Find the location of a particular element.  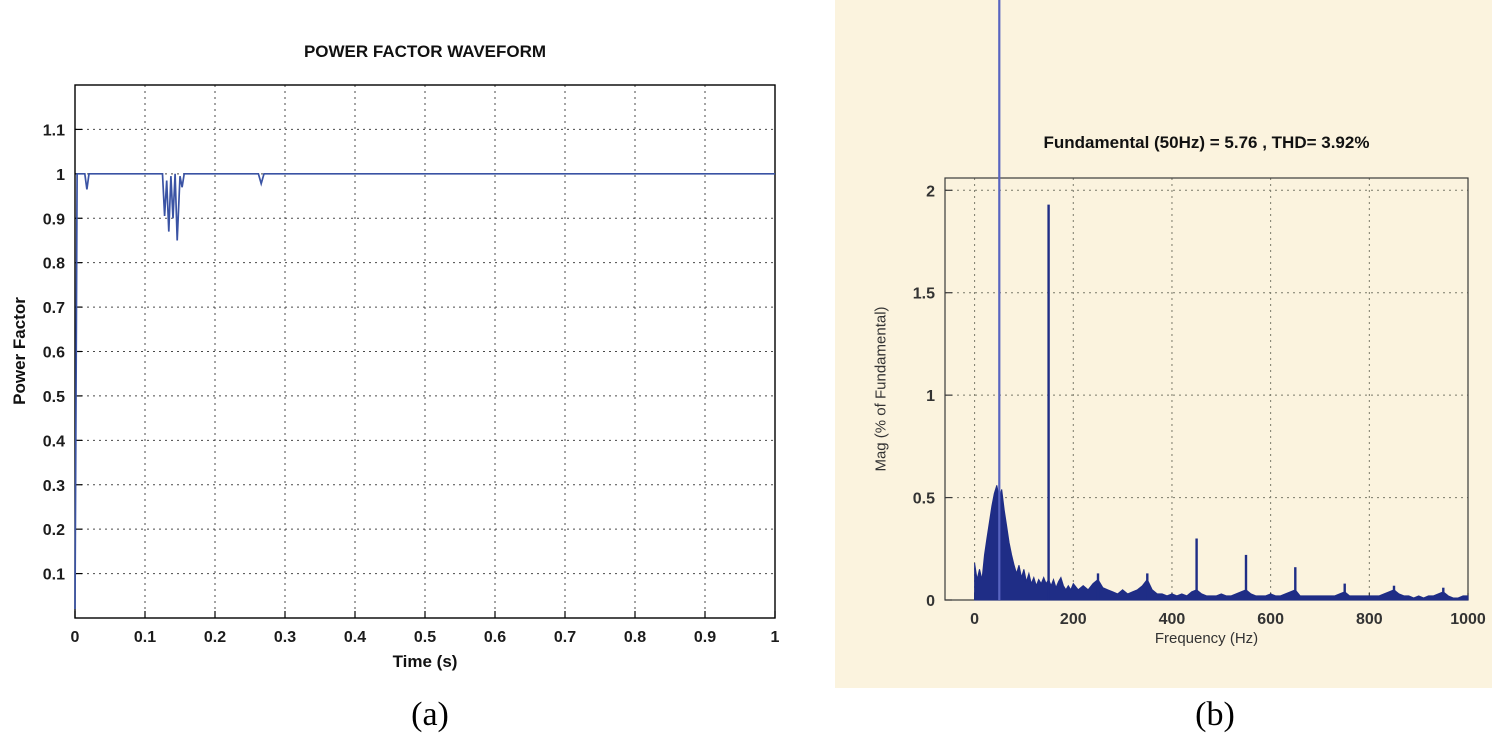

svg-text: 800 is located at coordinates (1369, 619).